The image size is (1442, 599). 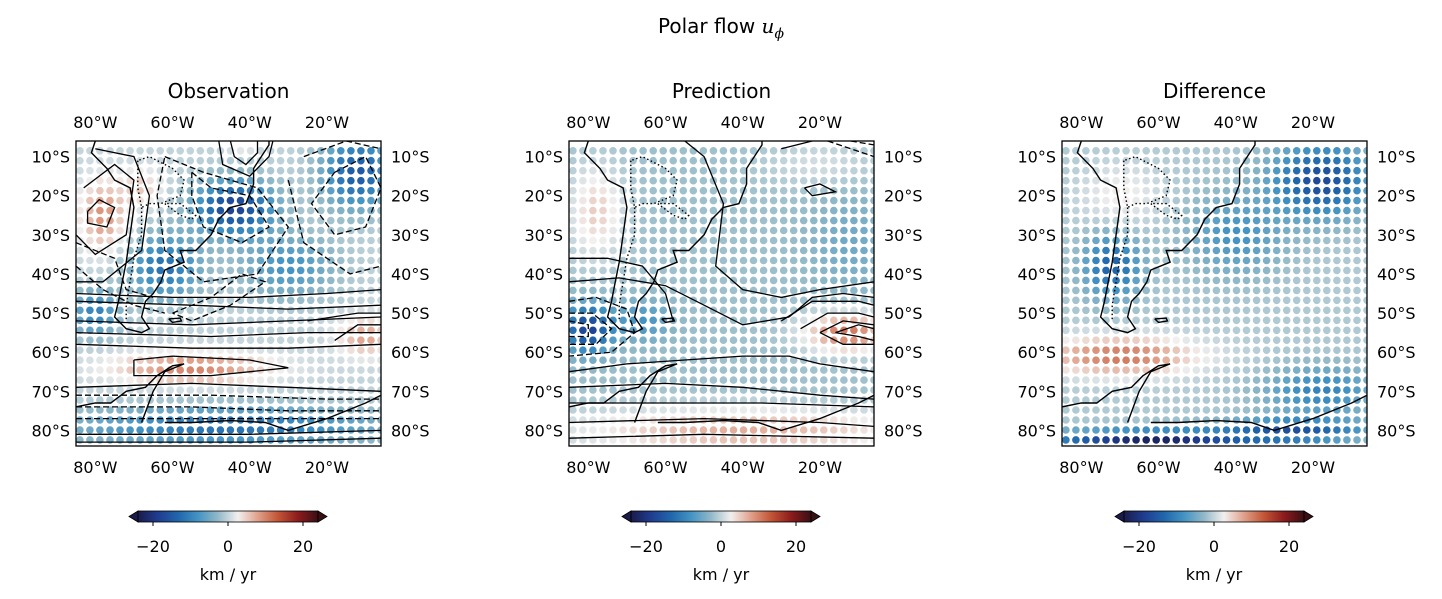 I want to click on y-tick-label: 60°S, so click(x=1396, y=352).